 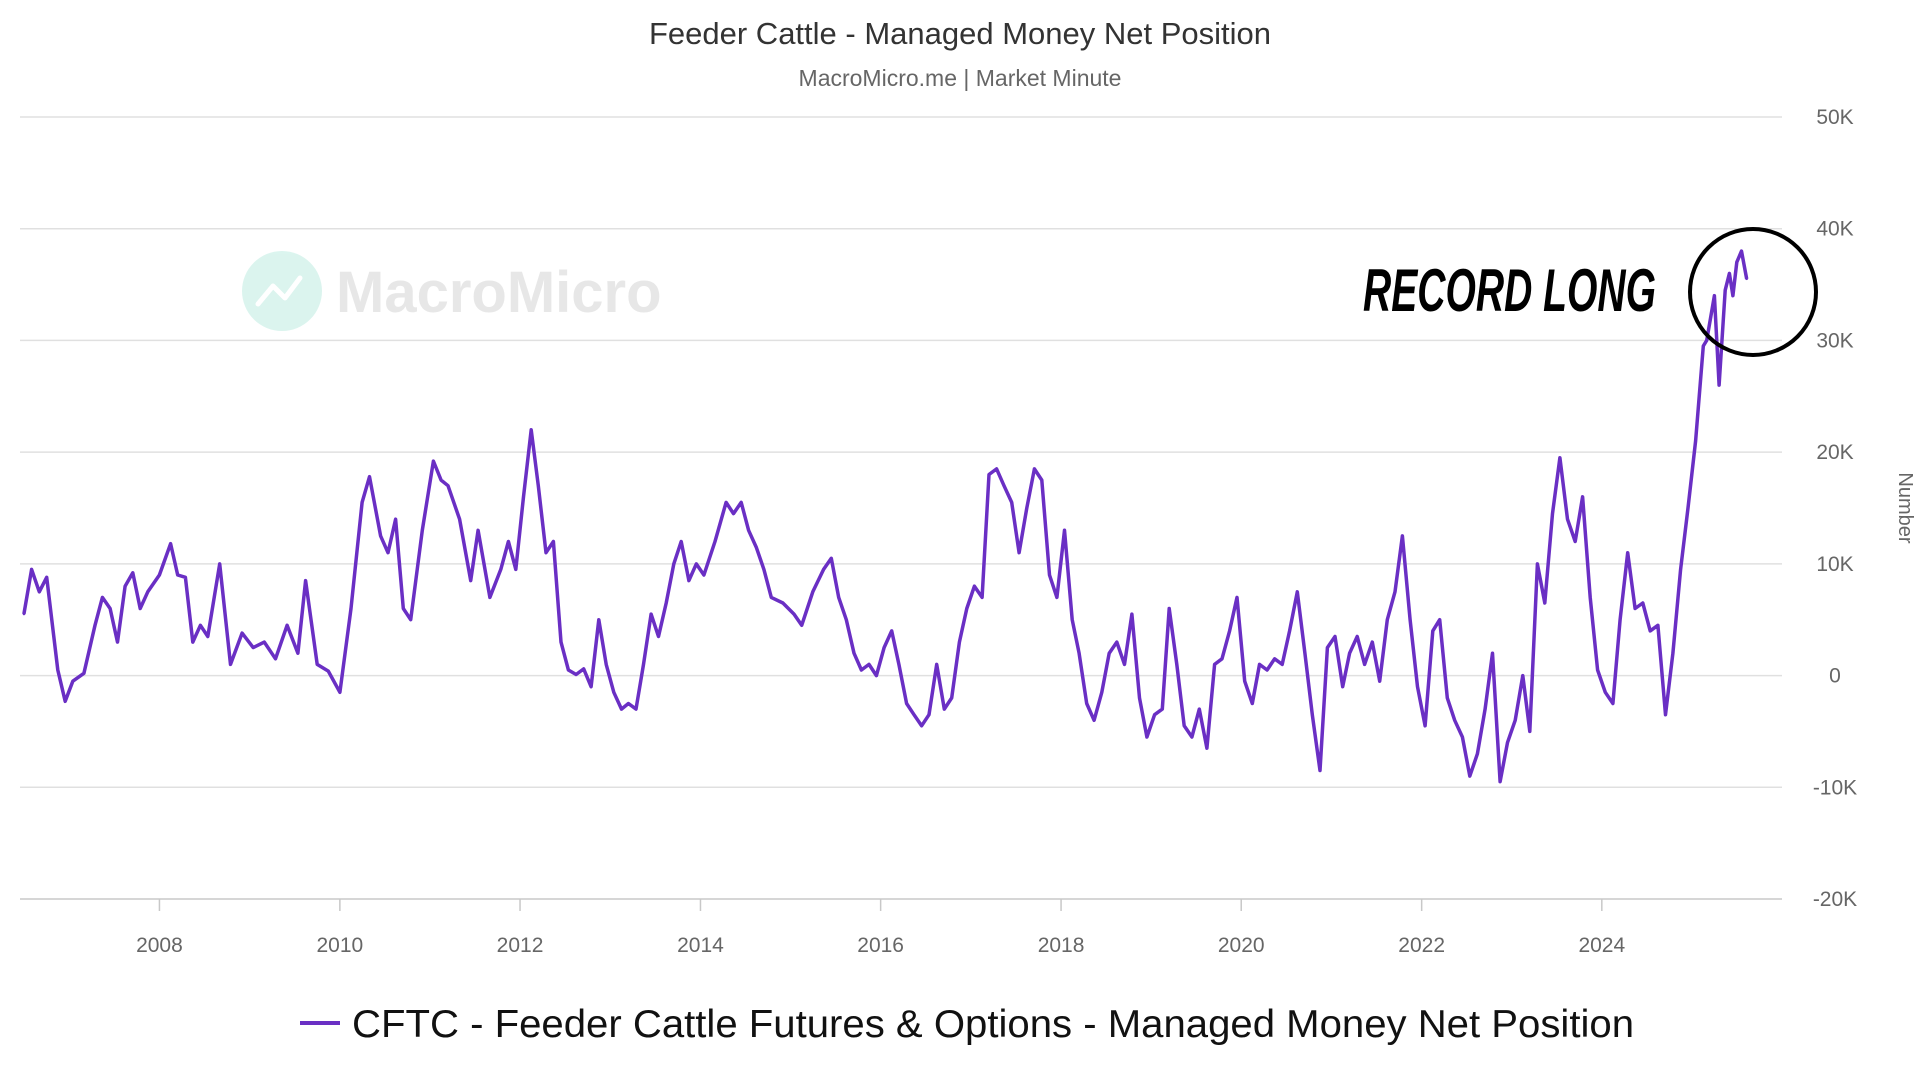 What do you see at coordinates (1834, 117) in the screenshot?
I see `y-tick-label: 50K` at bounding box center [1834, 117].